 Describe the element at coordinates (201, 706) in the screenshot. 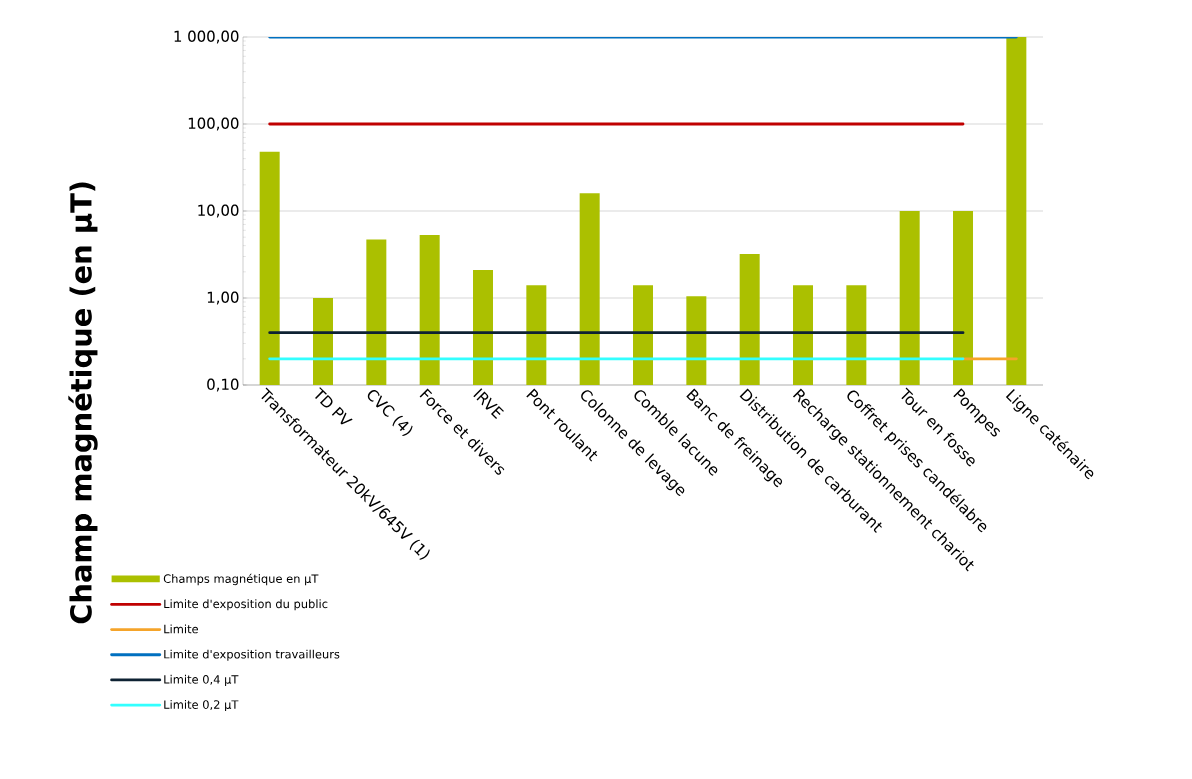

I see `legend-label: Limite 0,2 µT` at that location.